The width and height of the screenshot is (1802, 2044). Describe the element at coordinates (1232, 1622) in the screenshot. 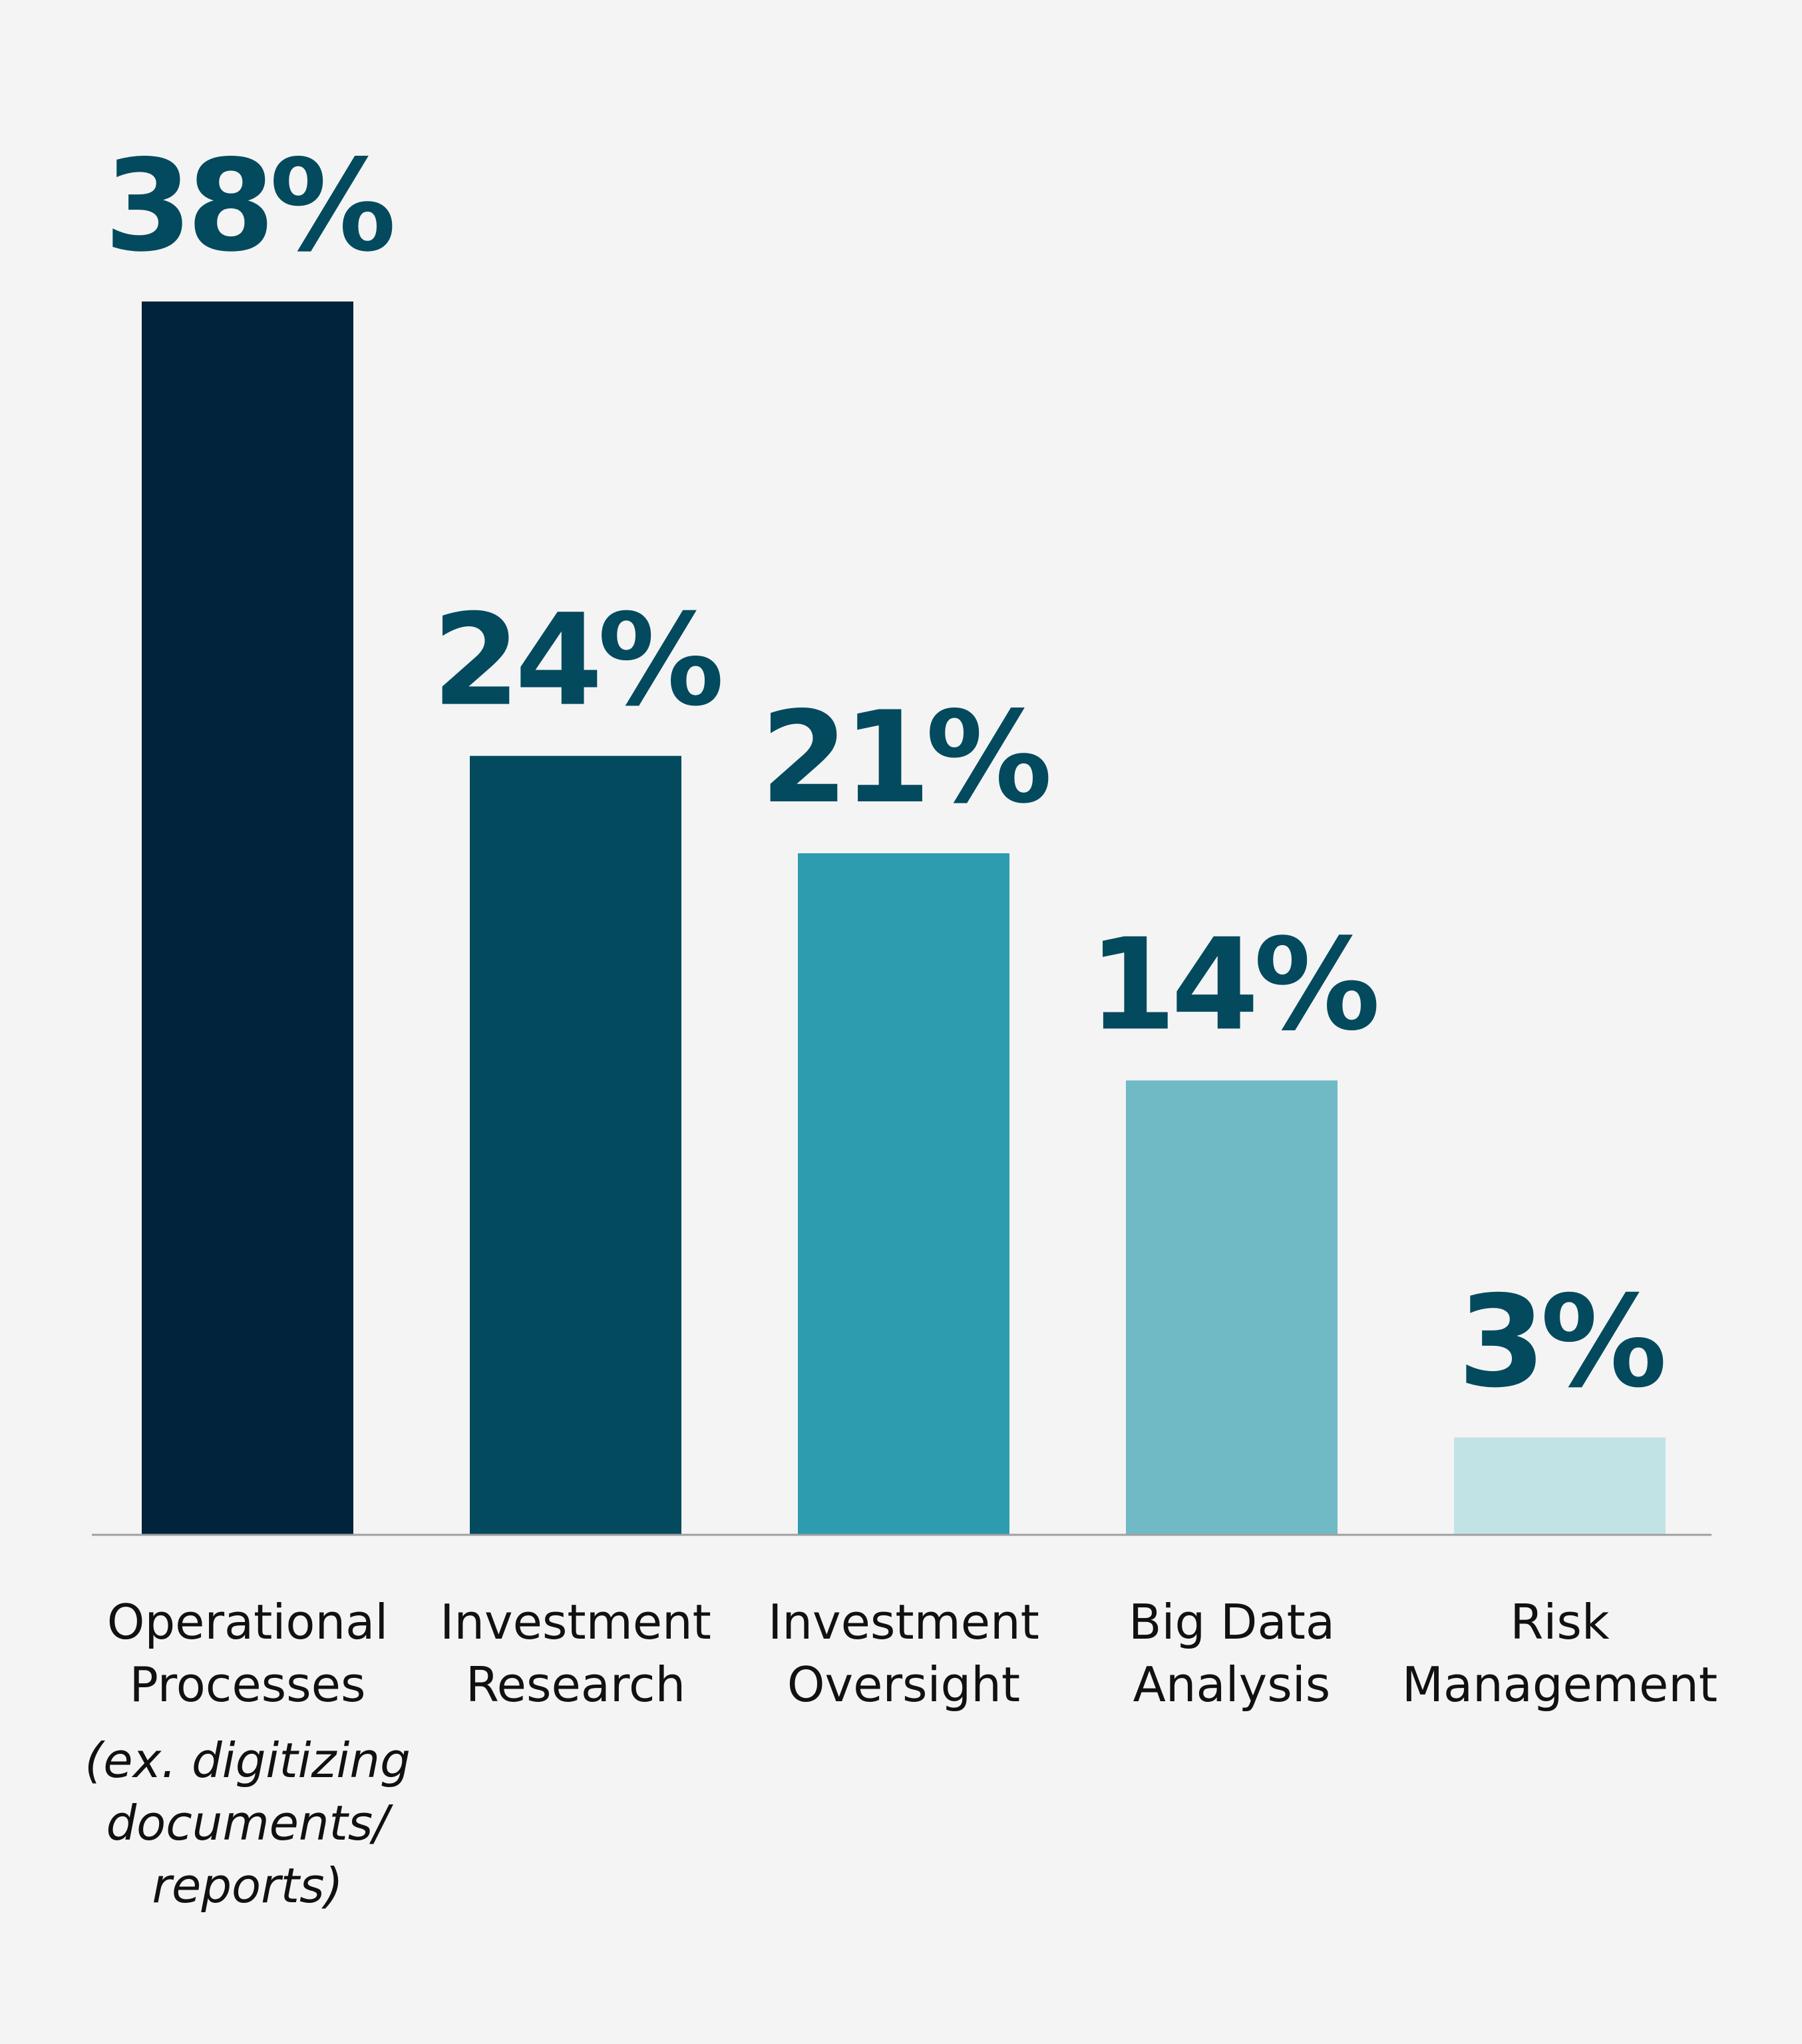

I see `category-label-3-line-0: Big Data` at that location.